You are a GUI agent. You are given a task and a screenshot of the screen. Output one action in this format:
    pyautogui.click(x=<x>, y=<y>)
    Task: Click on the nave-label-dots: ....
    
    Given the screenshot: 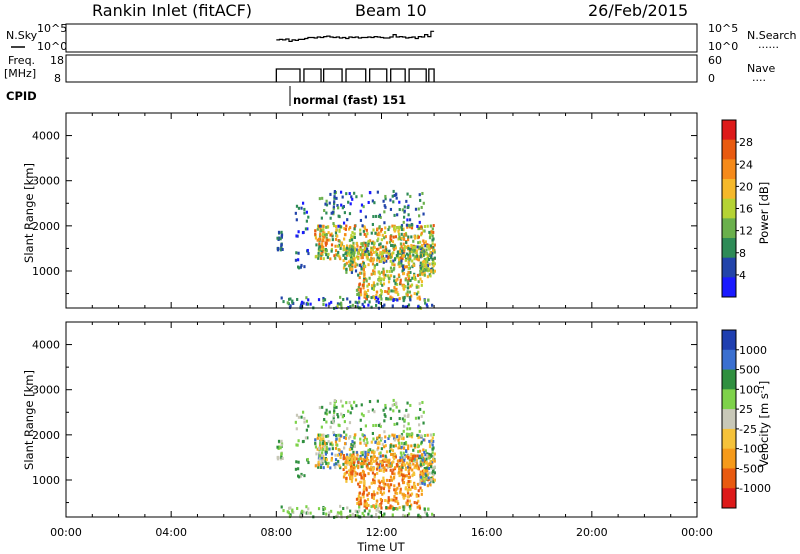 What is the action you would take?
    pyautogui.click(x=759, y=77)
    